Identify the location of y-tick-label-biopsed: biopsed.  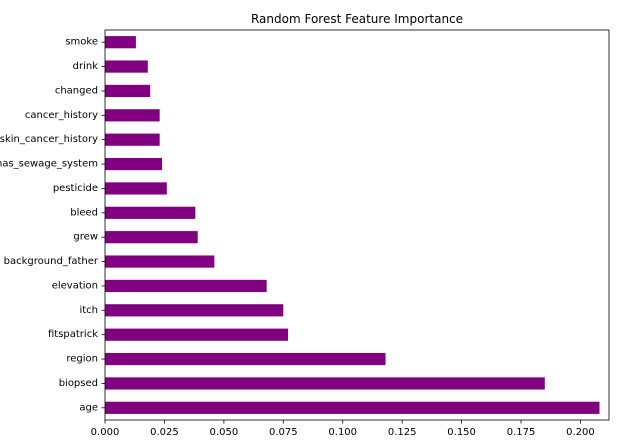
(78, 383).